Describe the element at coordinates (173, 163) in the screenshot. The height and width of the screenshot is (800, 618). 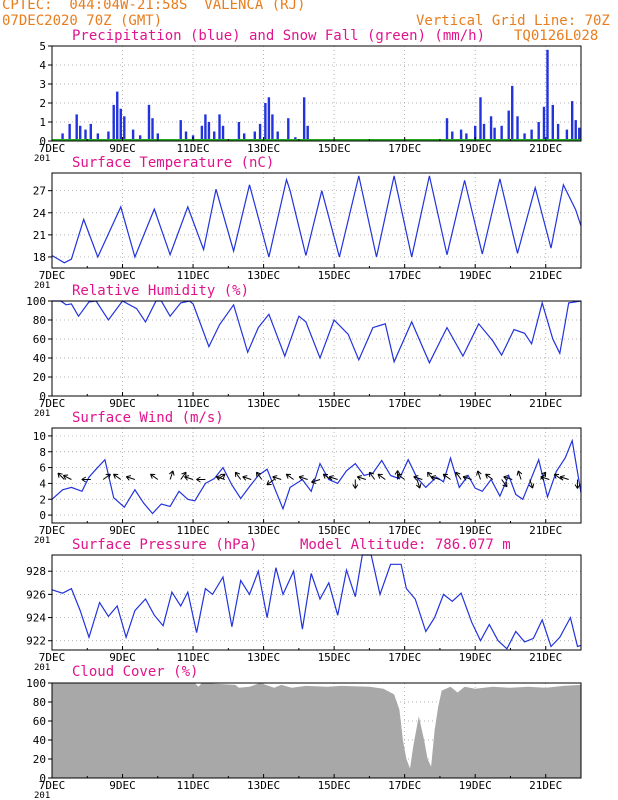
I see `temperature-title: Surface Temperature (nC)` at that location.